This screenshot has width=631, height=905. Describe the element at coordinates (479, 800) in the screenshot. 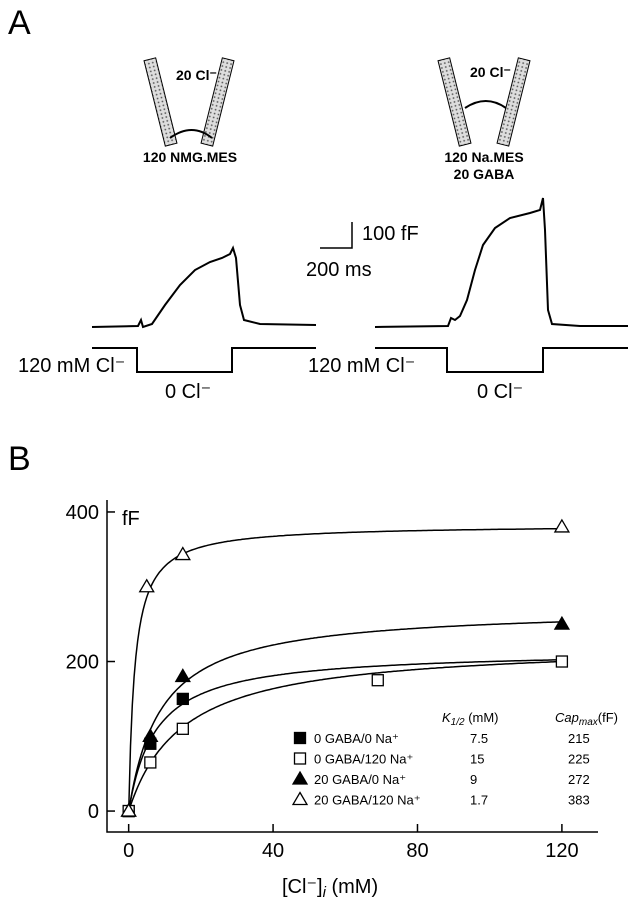

I see `k-half: 1.7` at that location.